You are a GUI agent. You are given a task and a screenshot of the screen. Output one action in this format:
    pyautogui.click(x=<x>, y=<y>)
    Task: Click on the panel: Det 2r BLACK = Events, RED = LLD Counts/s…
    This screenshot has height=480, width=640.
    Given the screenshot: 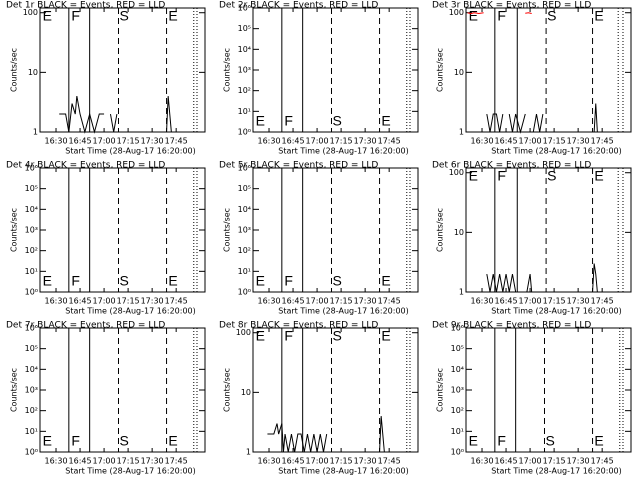 What is the action you would take?
    pyautogui.click(x=319, y=78)
    